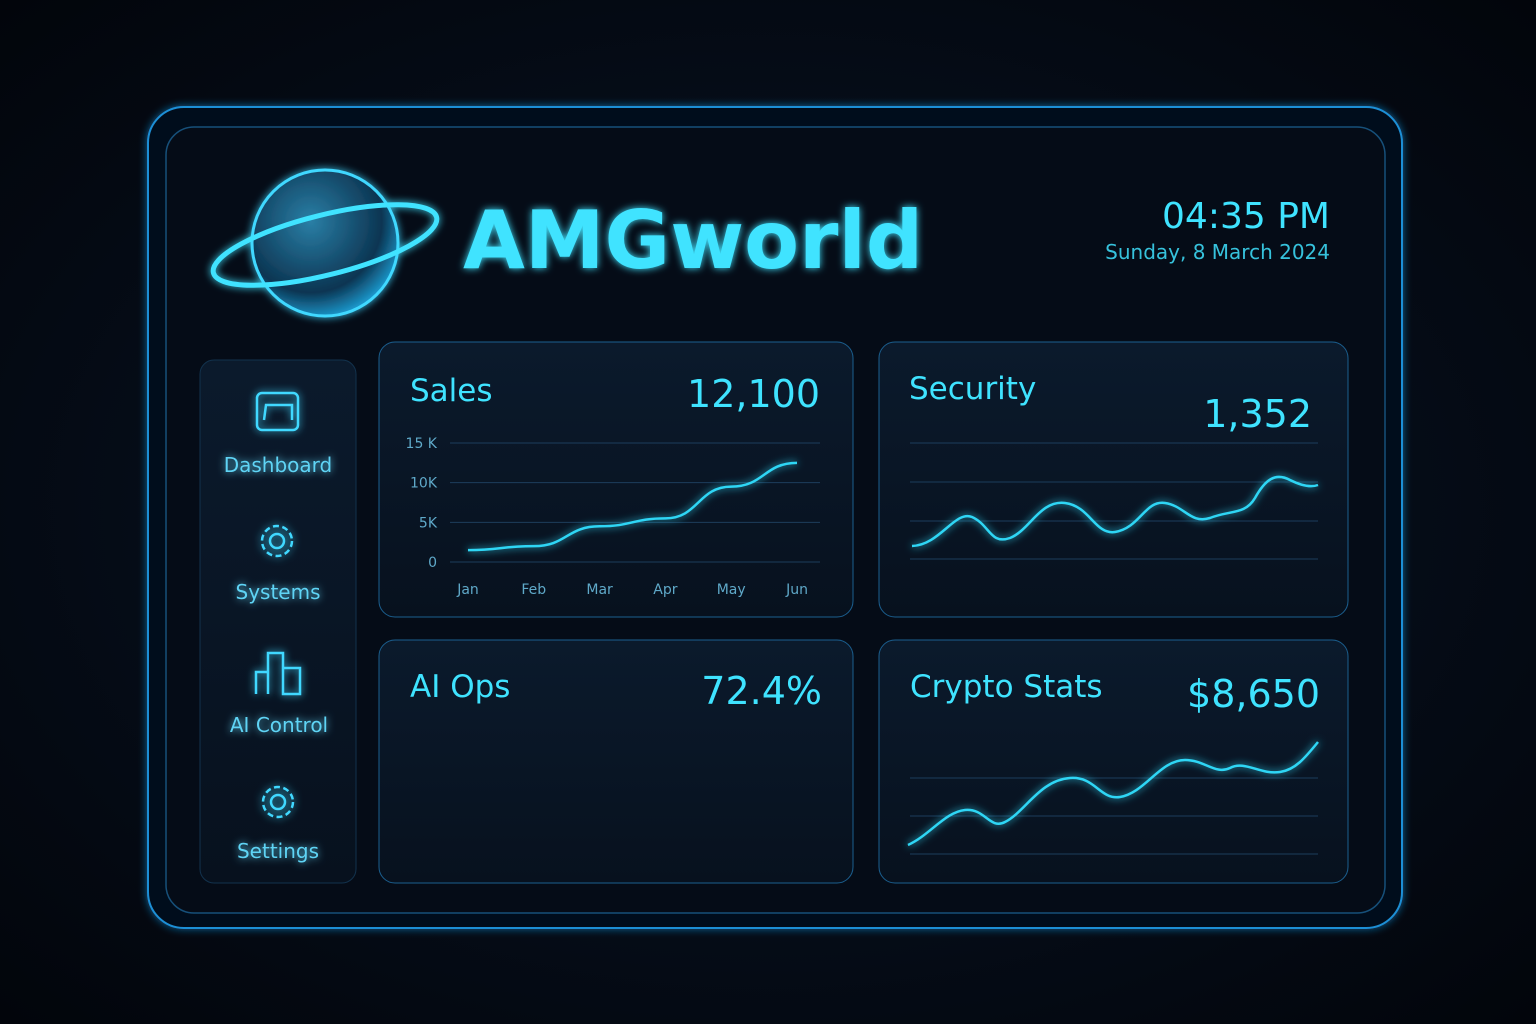  Describe the element at coordinates (731, 590) in the screenshot. I see `x-tick-label: May` at that location.